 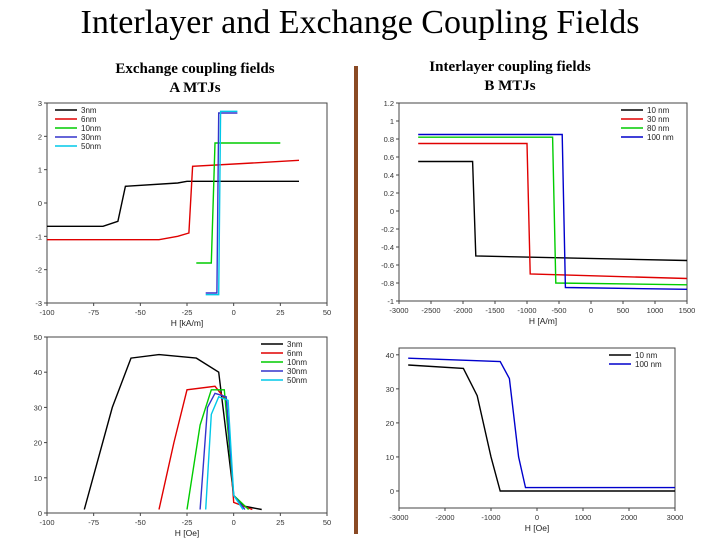 I want to click on series-line-80nm, so click(x=553, y=211).